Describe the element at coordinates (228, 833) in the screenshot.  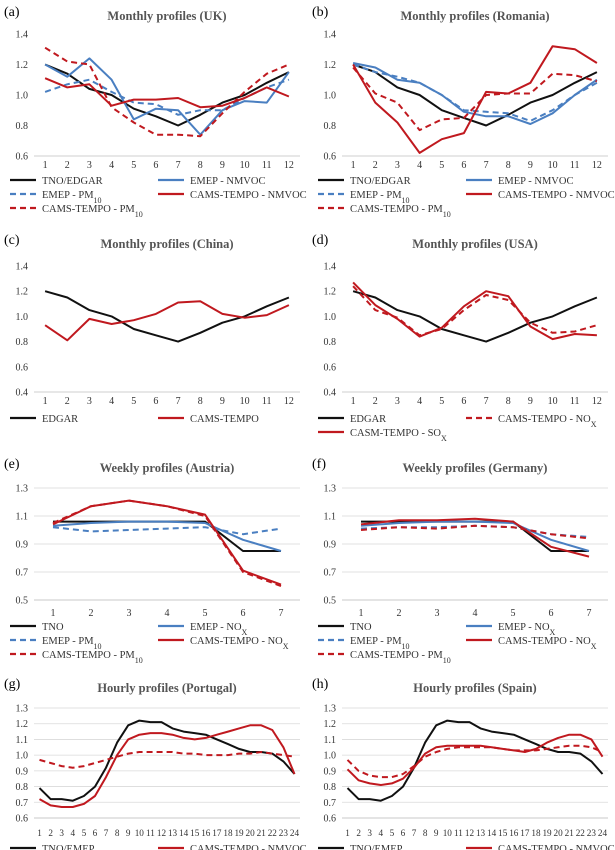
I see `x-tick-label: 18` at that location.